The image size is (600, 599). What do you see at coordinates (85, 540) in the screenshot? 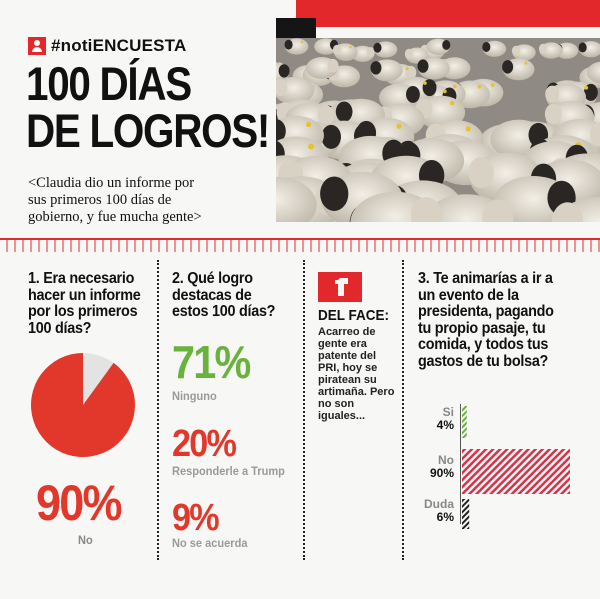
I see `q1-answer-label: No` at bounding box center [85, 540].